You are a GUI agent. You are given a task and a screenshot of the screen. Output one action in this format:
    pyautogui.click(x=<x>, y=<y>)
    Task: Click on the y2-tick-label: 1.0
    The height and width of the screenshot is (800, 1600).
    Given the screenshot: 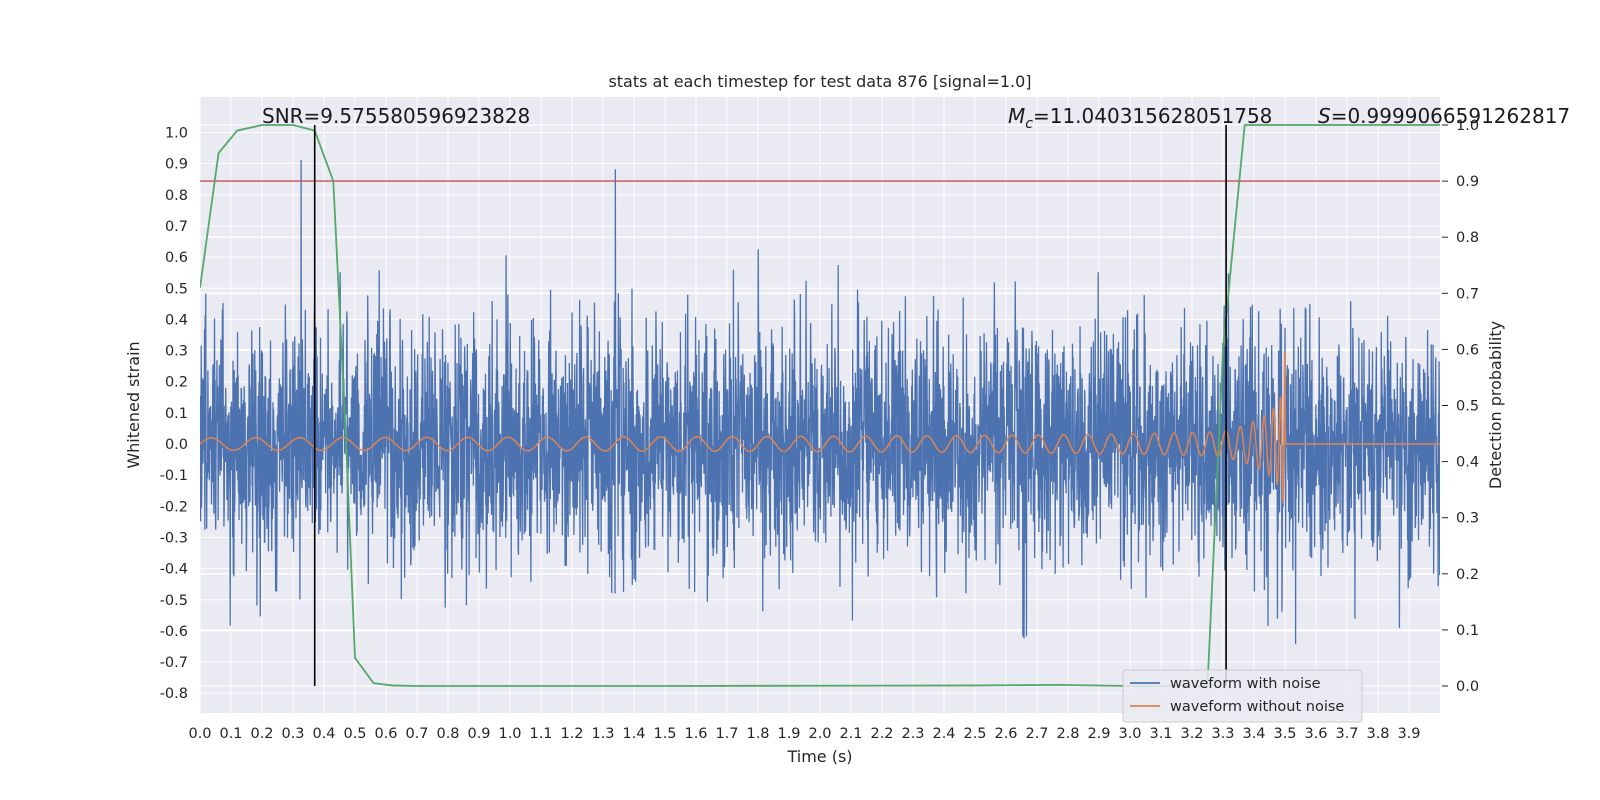 What is the action you would take?
    pyautogui.click(x=1467, y=126)
    